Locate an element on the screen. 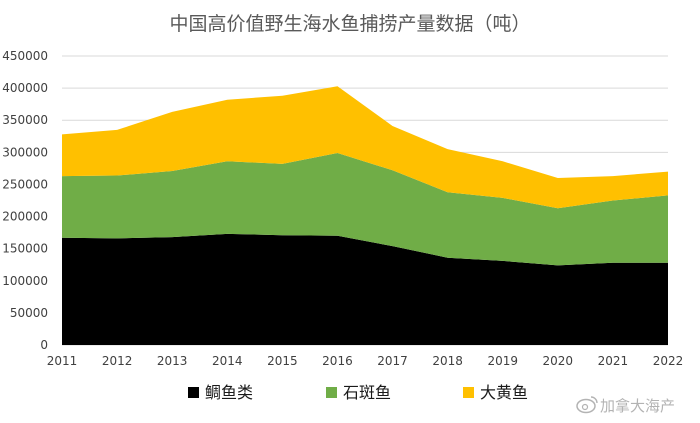 This screenshot has width=700, height=423. legend-label: 大黄鱼 is located at coordinates (504, 392).